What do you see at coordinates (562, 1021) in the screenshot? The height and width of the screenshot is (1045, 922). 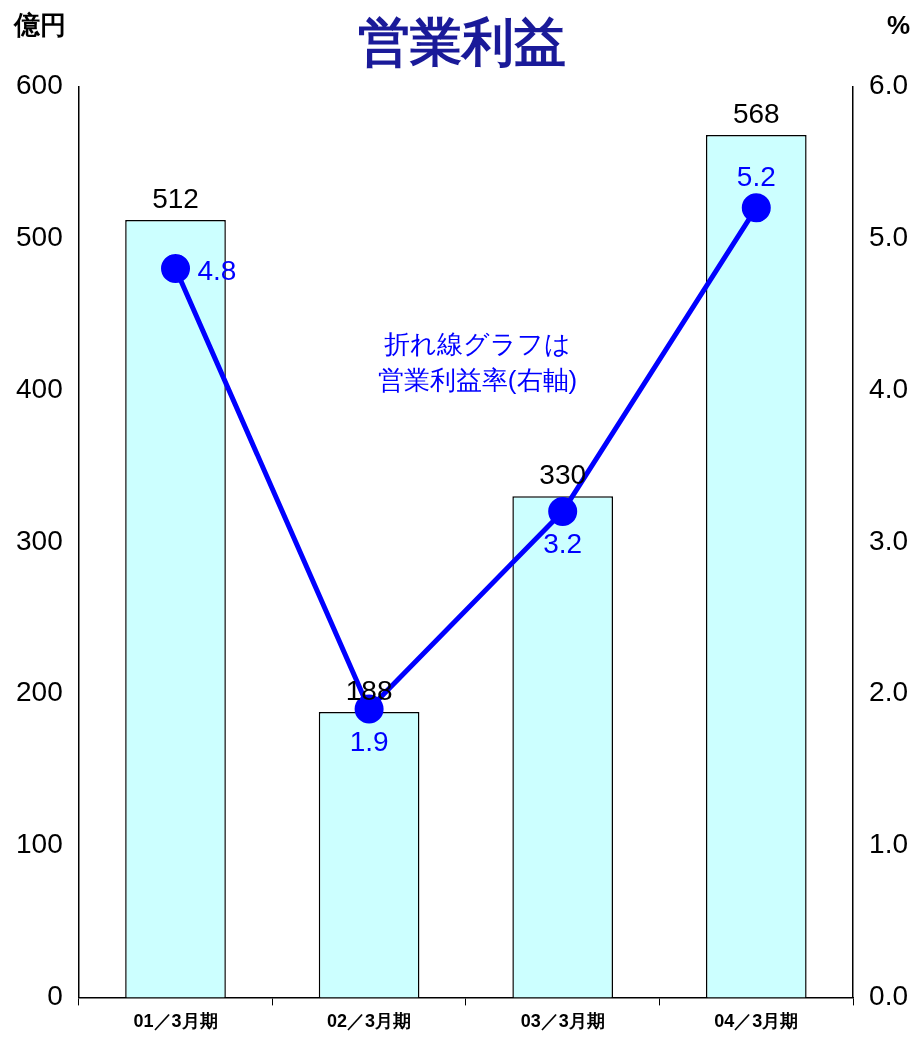 I see `x-tick-label: 03／3月期` at bounding box center [562, 1021].